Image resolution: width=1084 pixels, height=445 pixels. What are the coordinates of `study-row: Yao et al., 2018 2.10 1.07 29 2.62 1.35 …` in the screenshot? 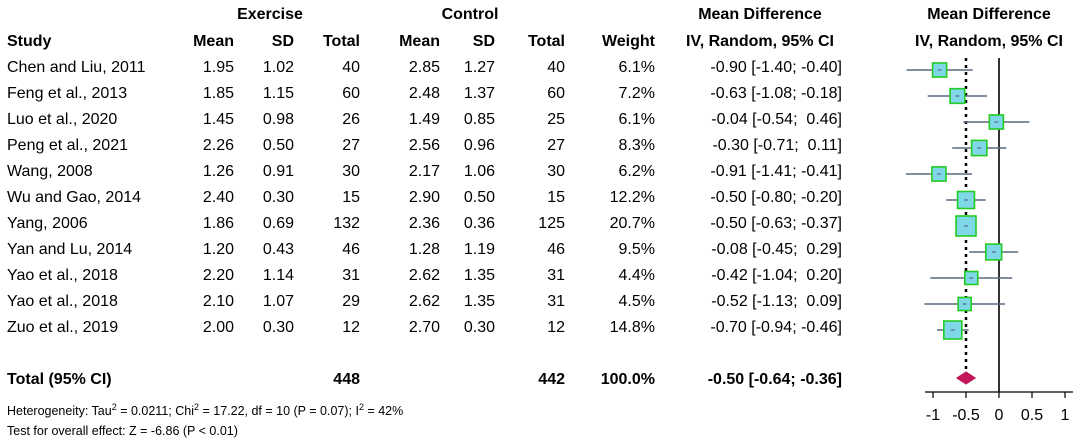 It's located at (440, 304).